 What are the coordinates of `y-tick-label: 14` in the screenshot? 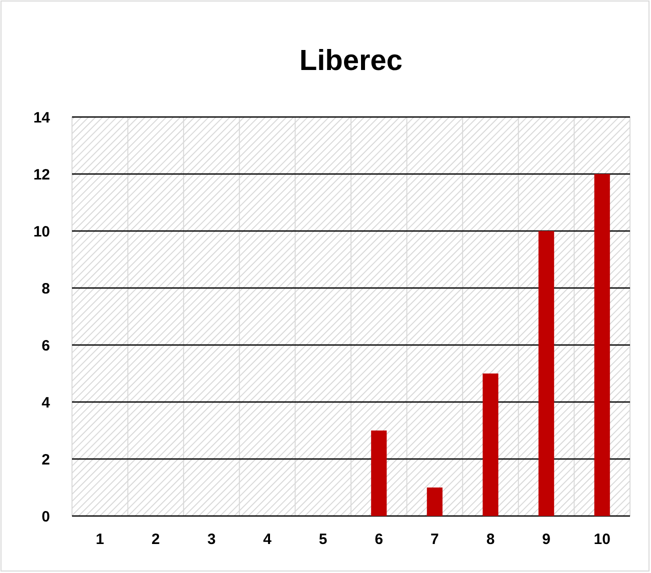 It's located at (42, 117).